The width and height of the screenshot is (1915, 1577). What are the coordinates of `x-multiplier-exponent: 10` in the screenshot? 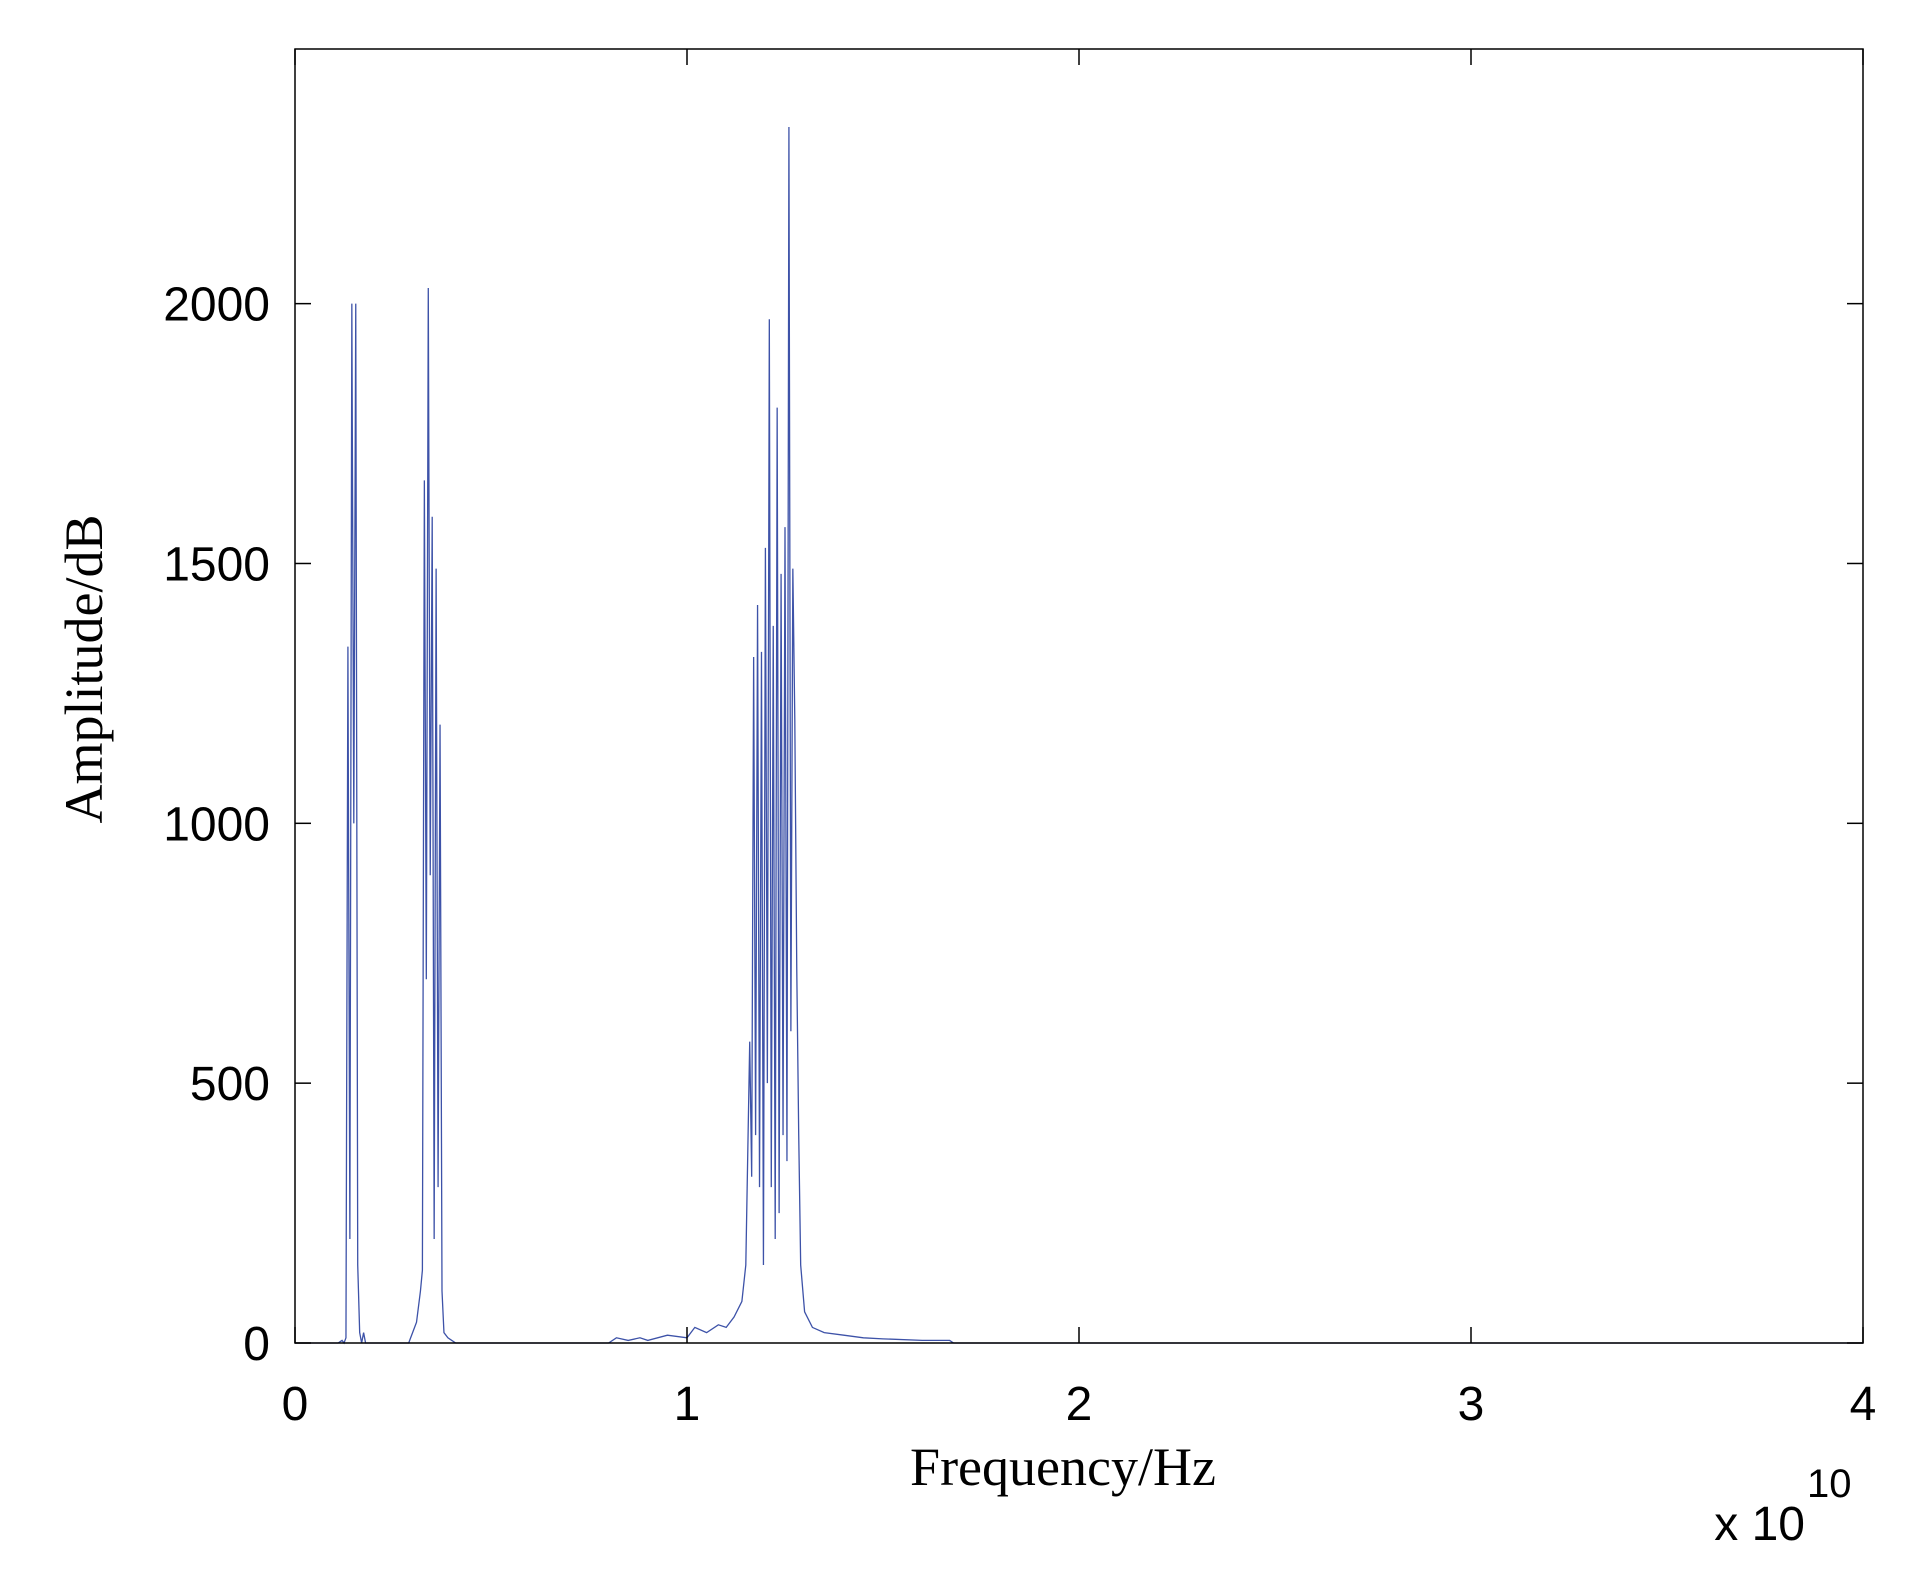 It's located at (1829, 1484).